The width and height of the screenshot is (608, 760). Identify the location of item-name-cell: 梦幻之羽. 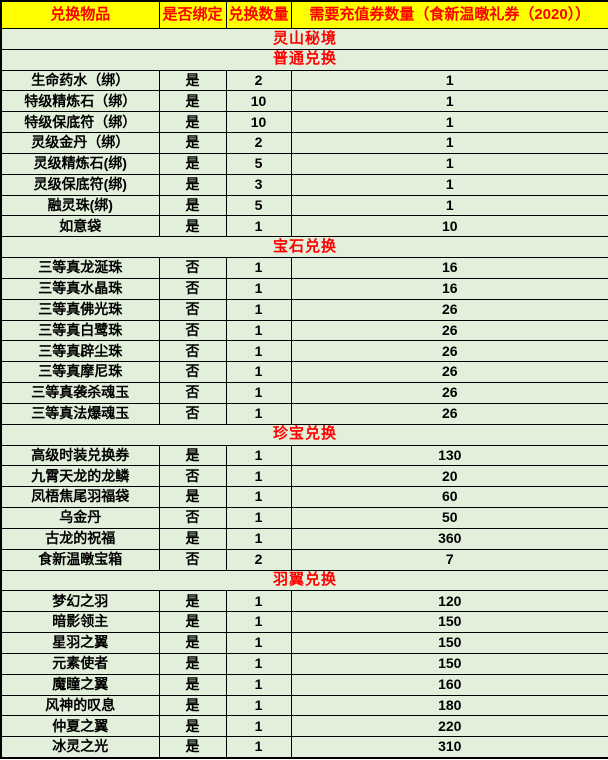
(80, 601).